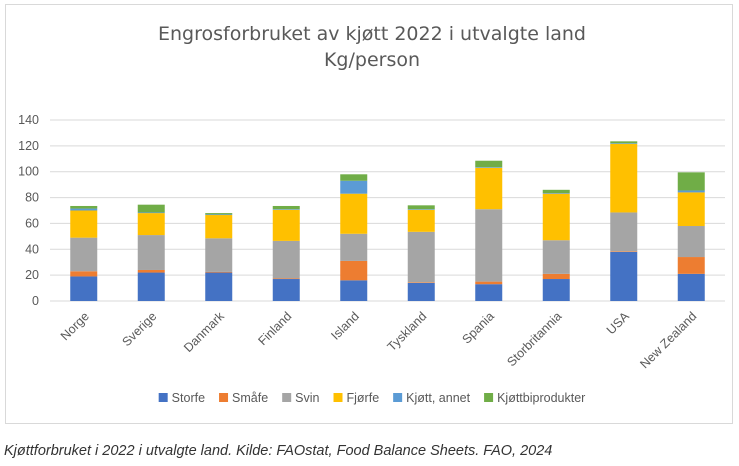  I want to click on legend-label: Svin, so click(307, 398).